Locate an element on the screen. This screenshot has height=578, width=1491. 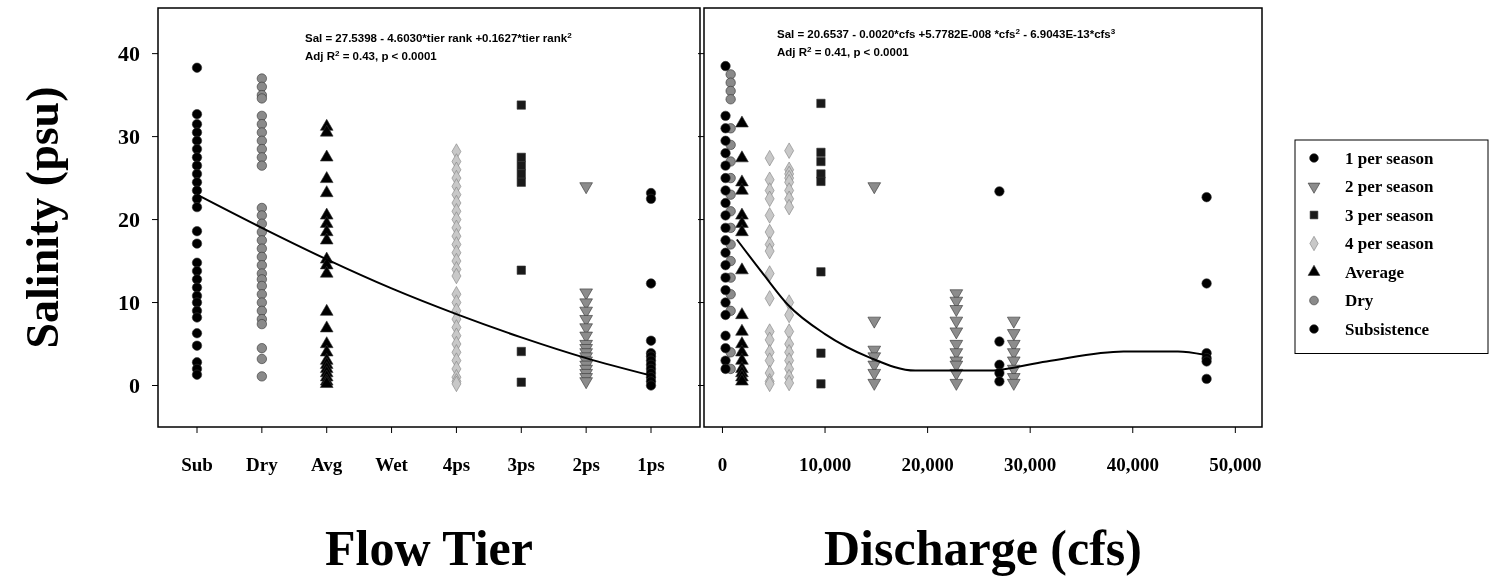
y-tick-label: 0 is located at coordinates (134, 386).